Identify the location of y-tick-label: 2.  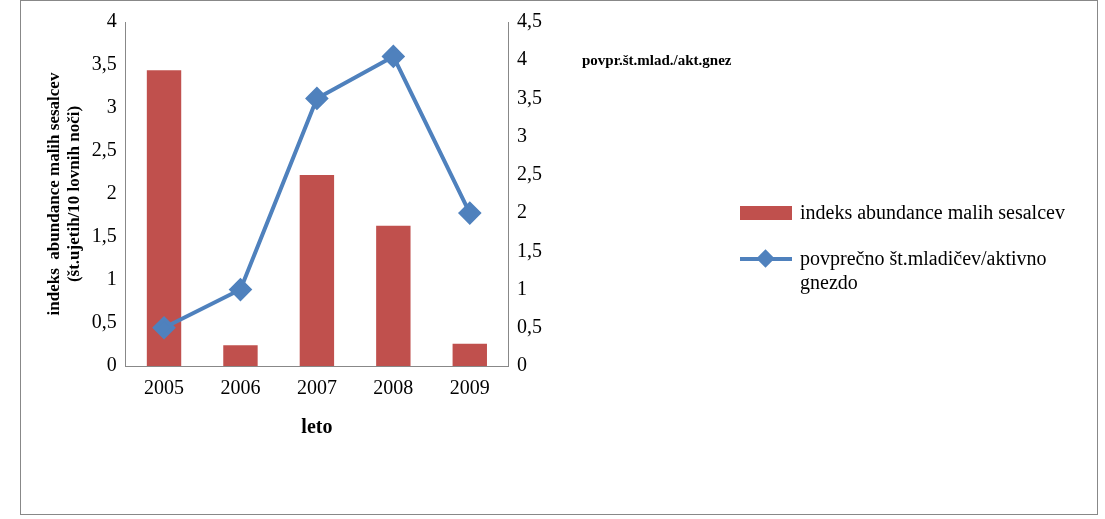
(111, 192).